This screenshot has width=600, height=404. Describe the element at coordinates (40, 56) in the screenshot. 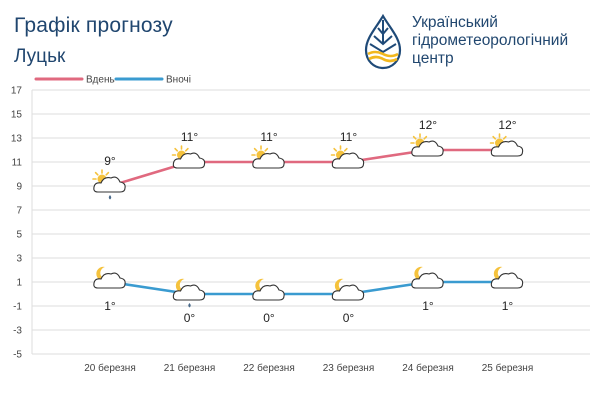

I see `city-name: Луцьк` at that location.